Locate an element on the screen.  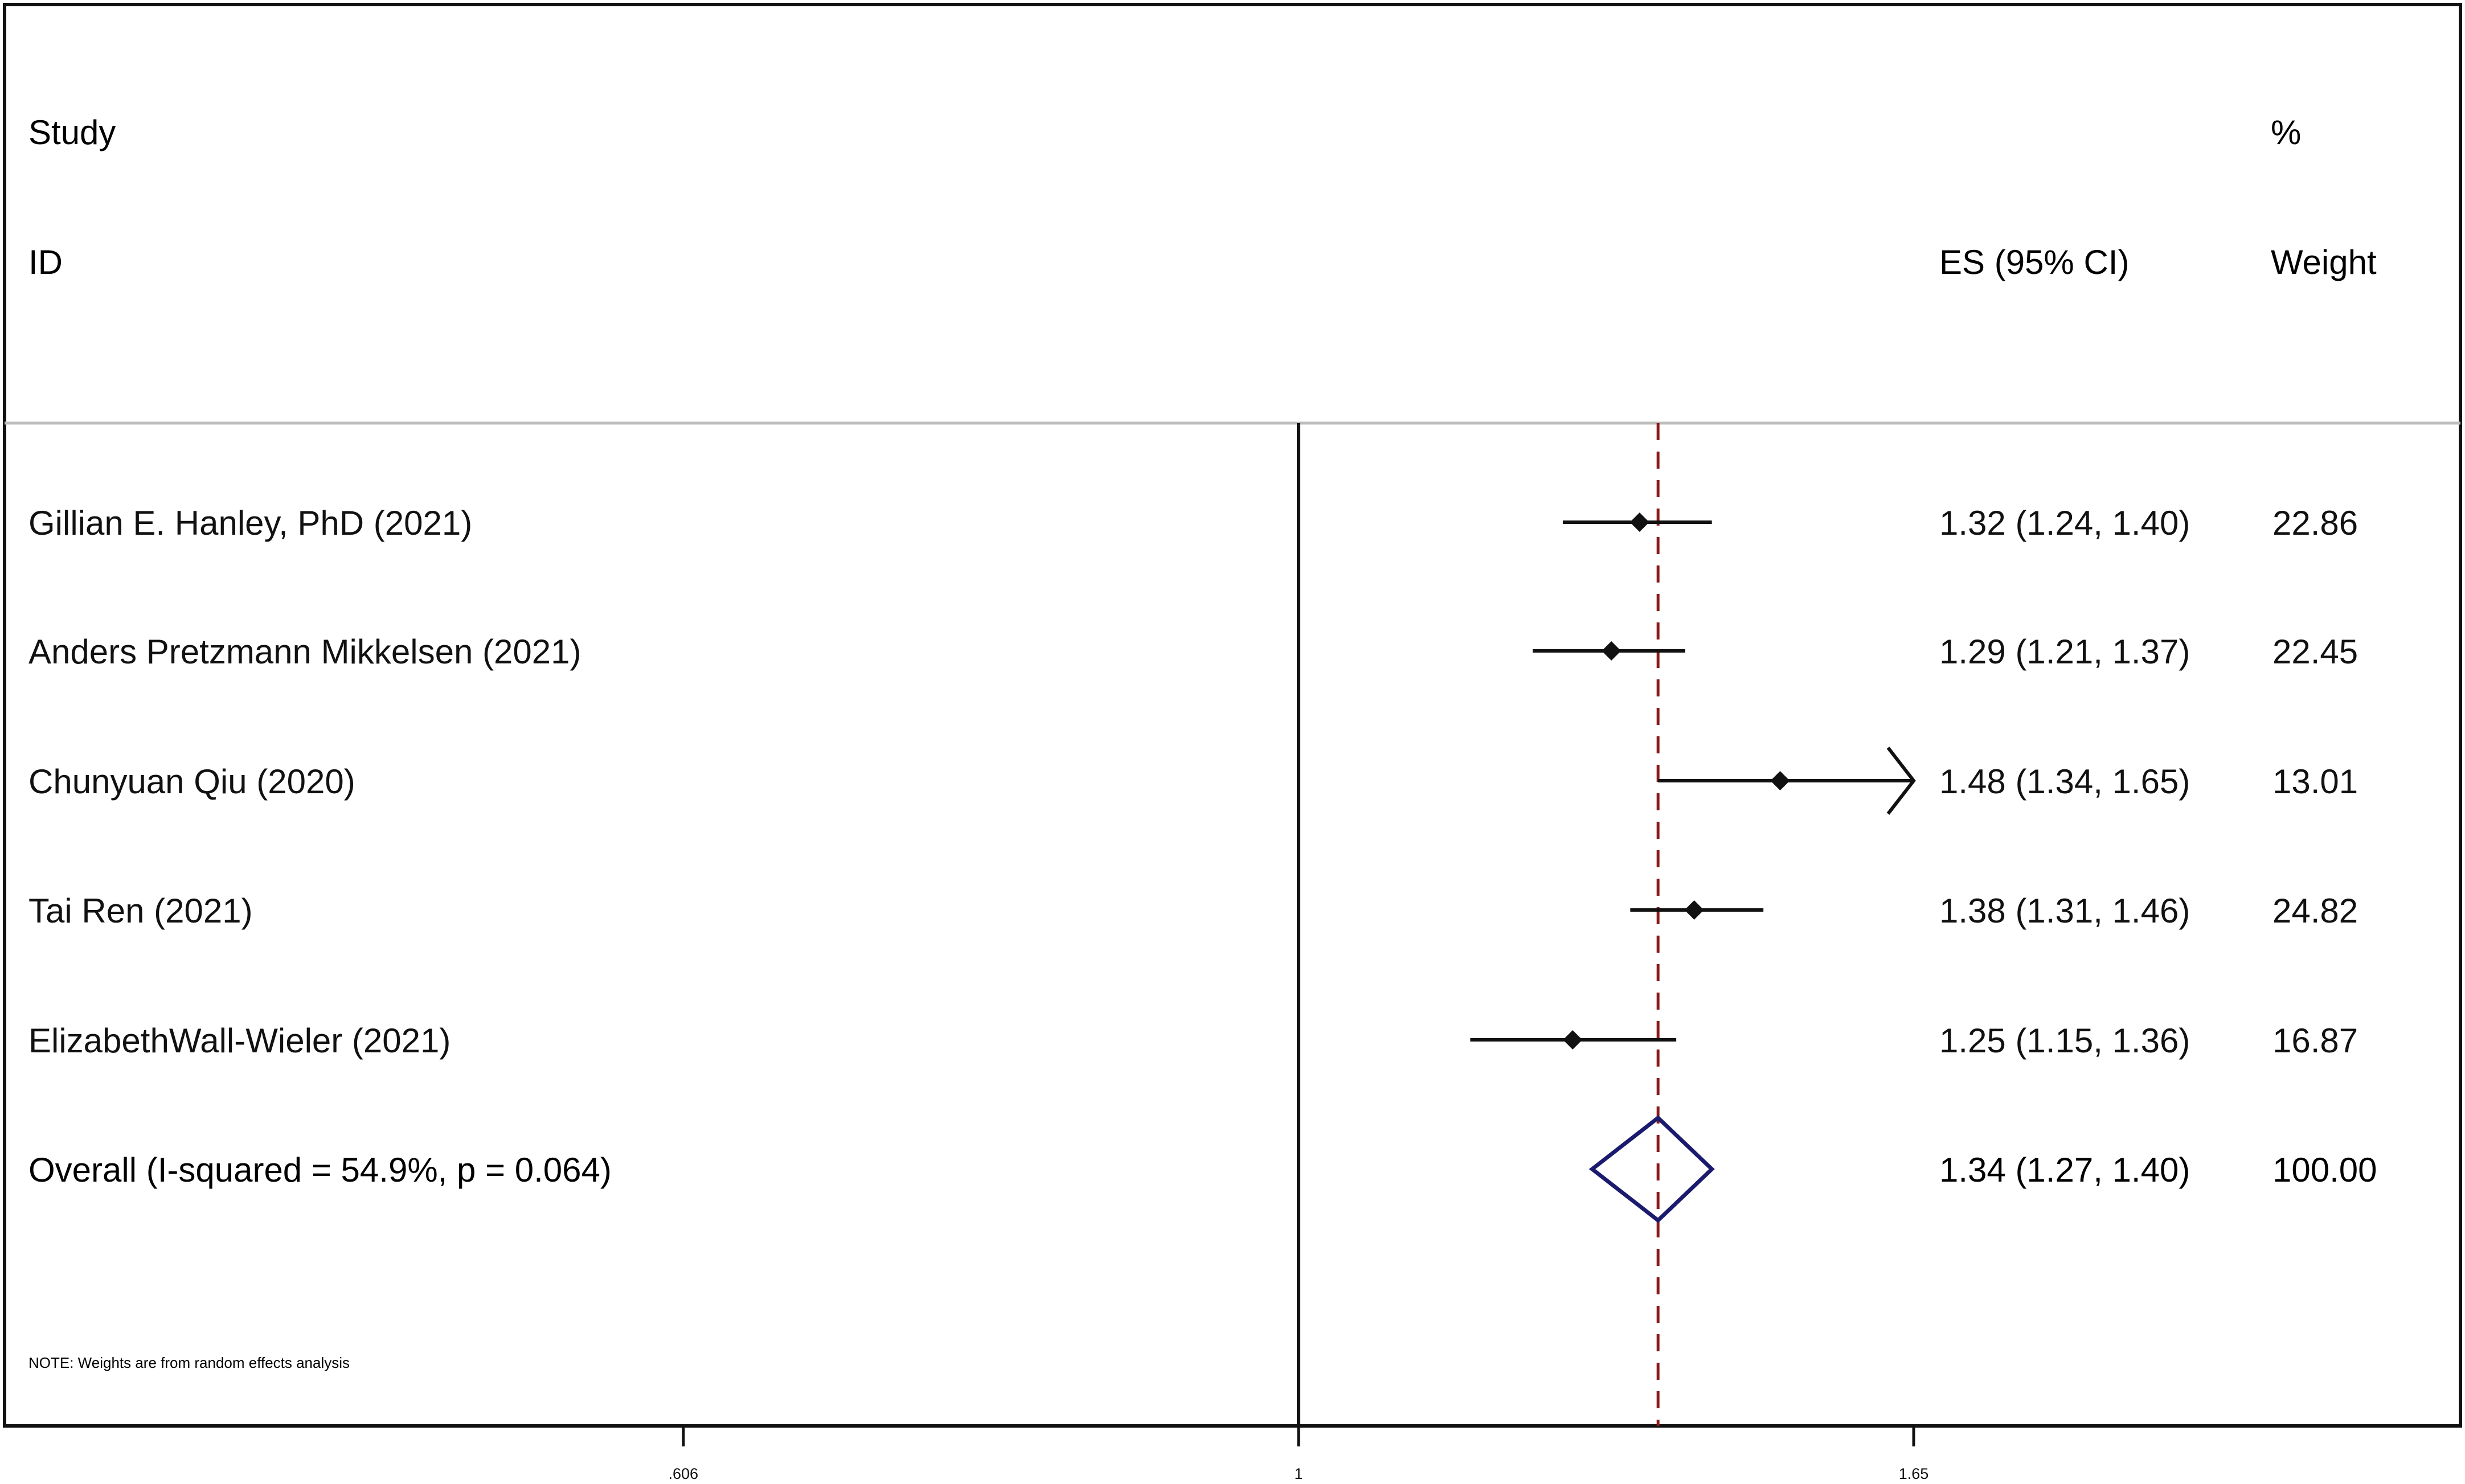
header-study: Study is located at coordinates (72, 132).